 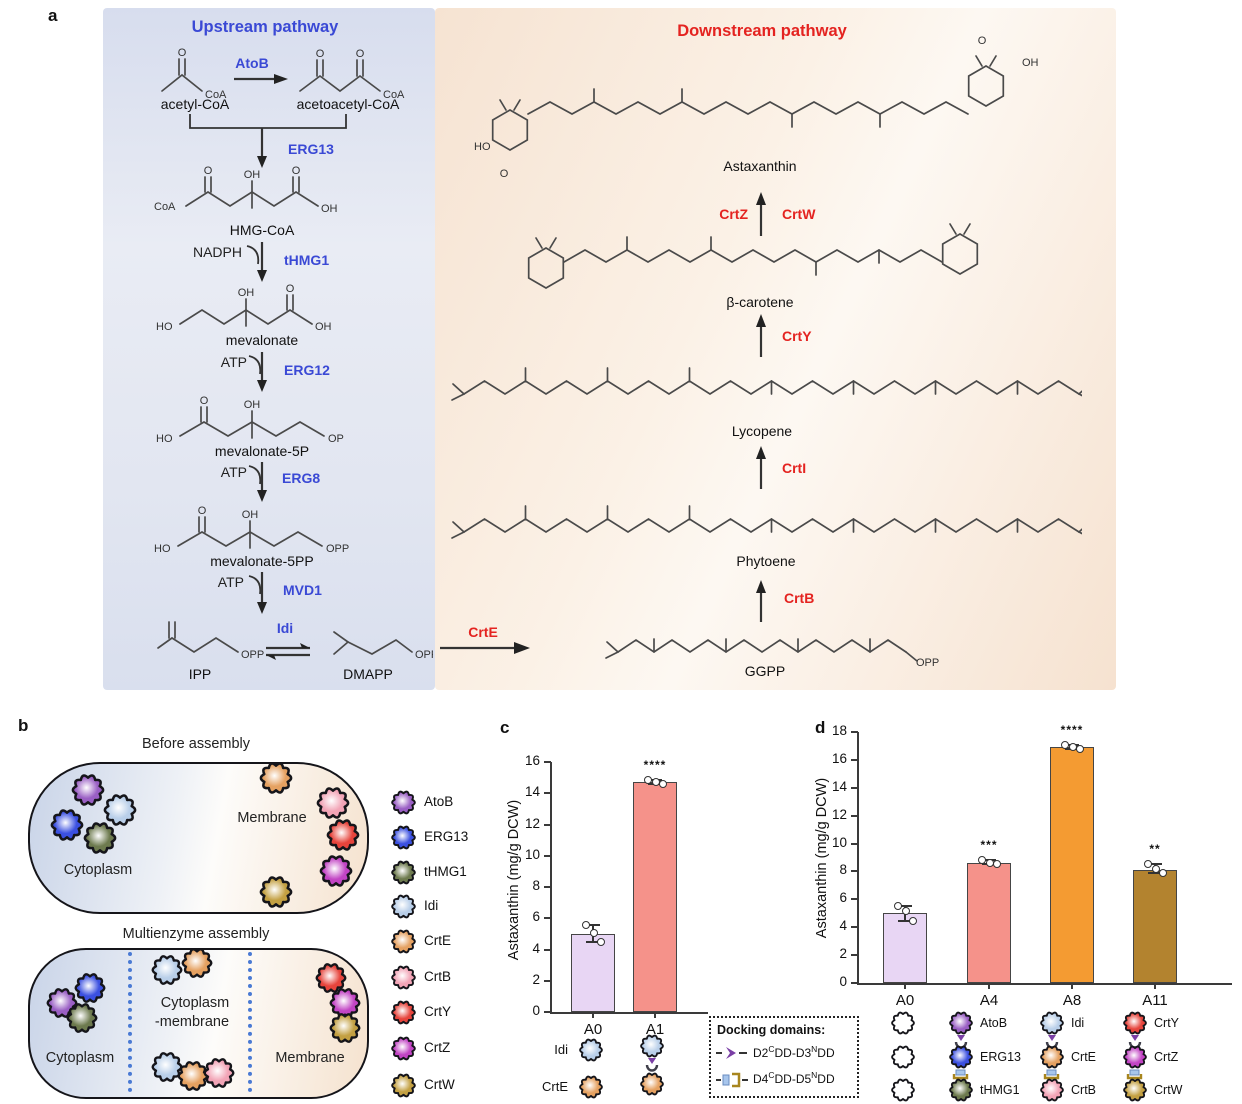 I want to click on molecule-acetyl-coa: O CoA, so click(x=194, y=74).